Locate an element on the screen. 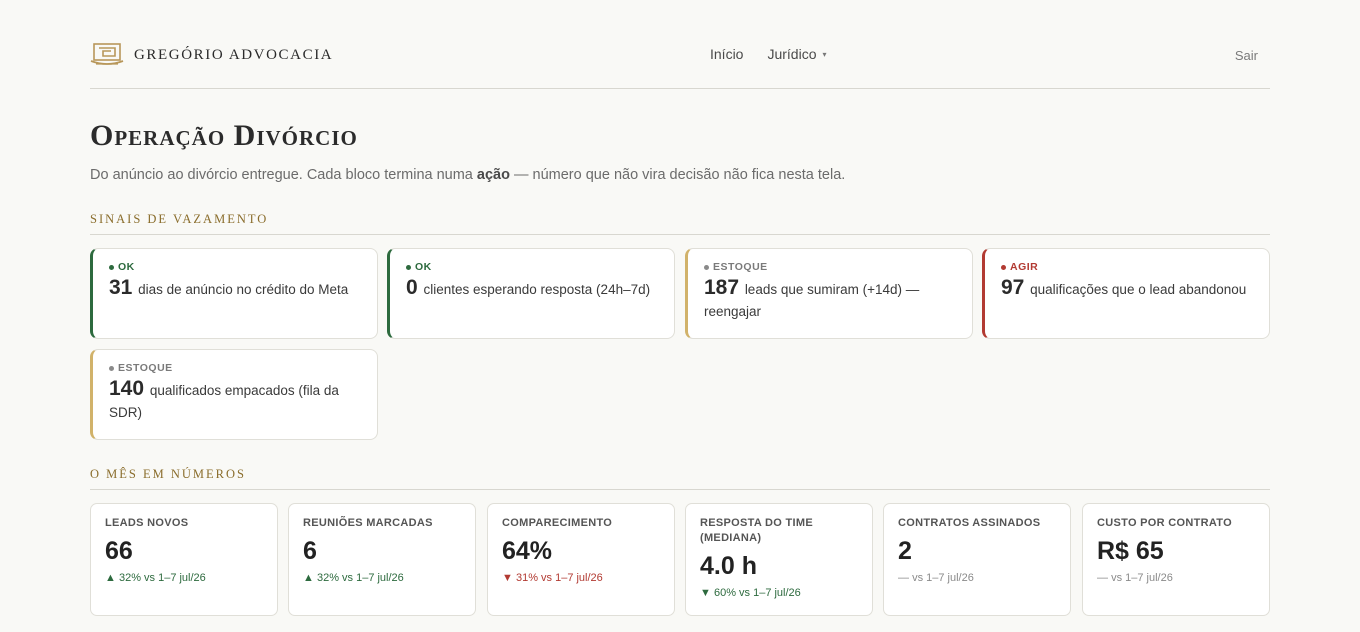  status-badge: AGIR is located at coordinates (1127, 267).